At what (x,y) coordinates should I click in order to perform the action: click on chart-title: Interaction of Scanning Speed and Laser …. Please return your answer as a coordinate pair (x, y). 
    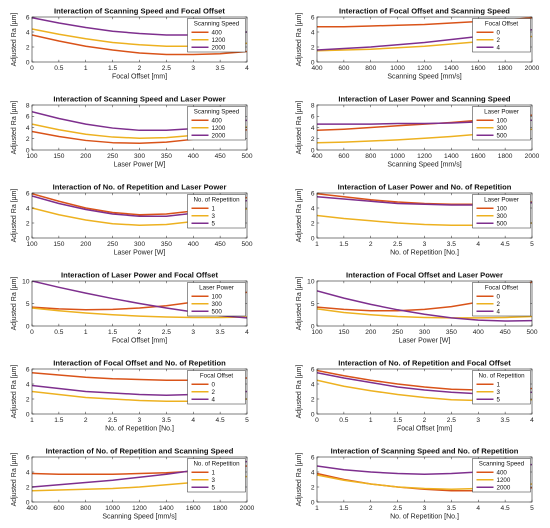
    Looking at the image, I should click on (139, 99).